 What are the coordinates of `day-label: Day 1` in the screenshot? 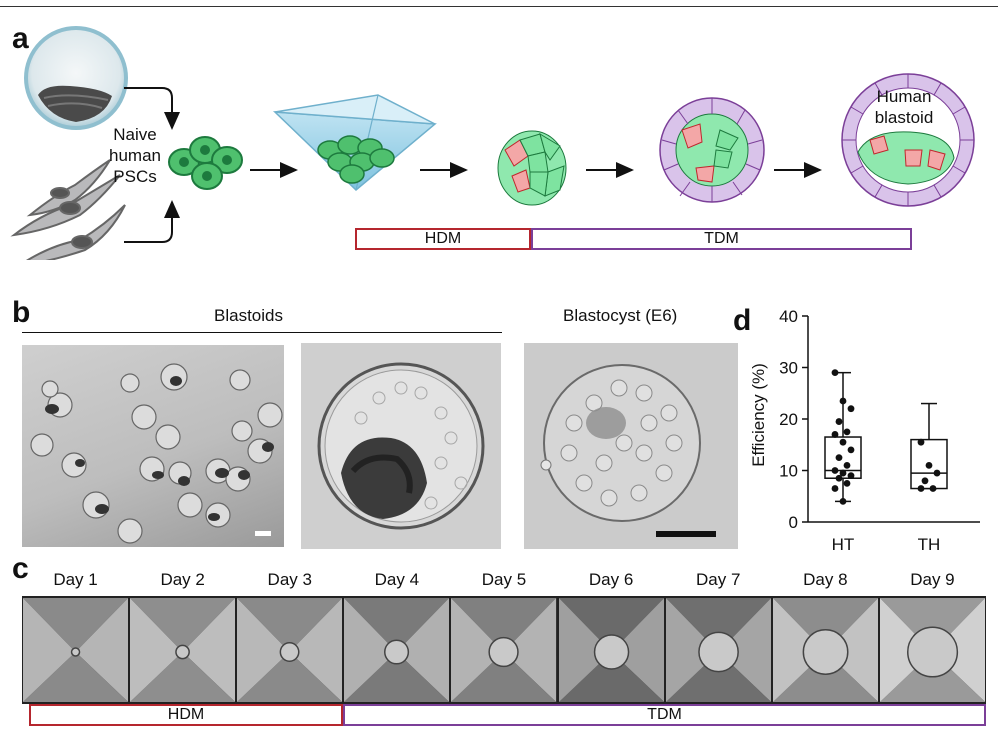 It's located at (75, 579).